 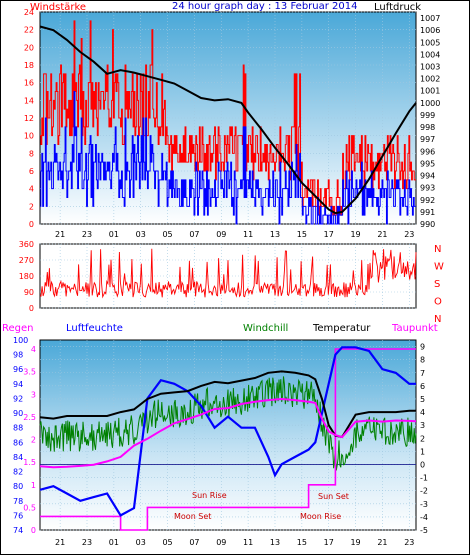 I want to click on rain-tick-label: 4, so click(x=33, y=349).